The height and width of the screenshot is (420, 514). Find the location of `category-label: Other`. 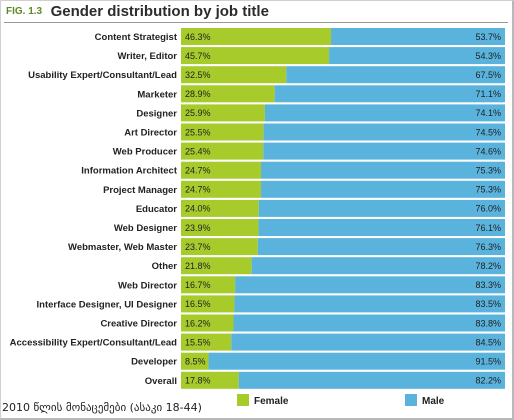

category-label: Other is located at coordinates (165, 266).